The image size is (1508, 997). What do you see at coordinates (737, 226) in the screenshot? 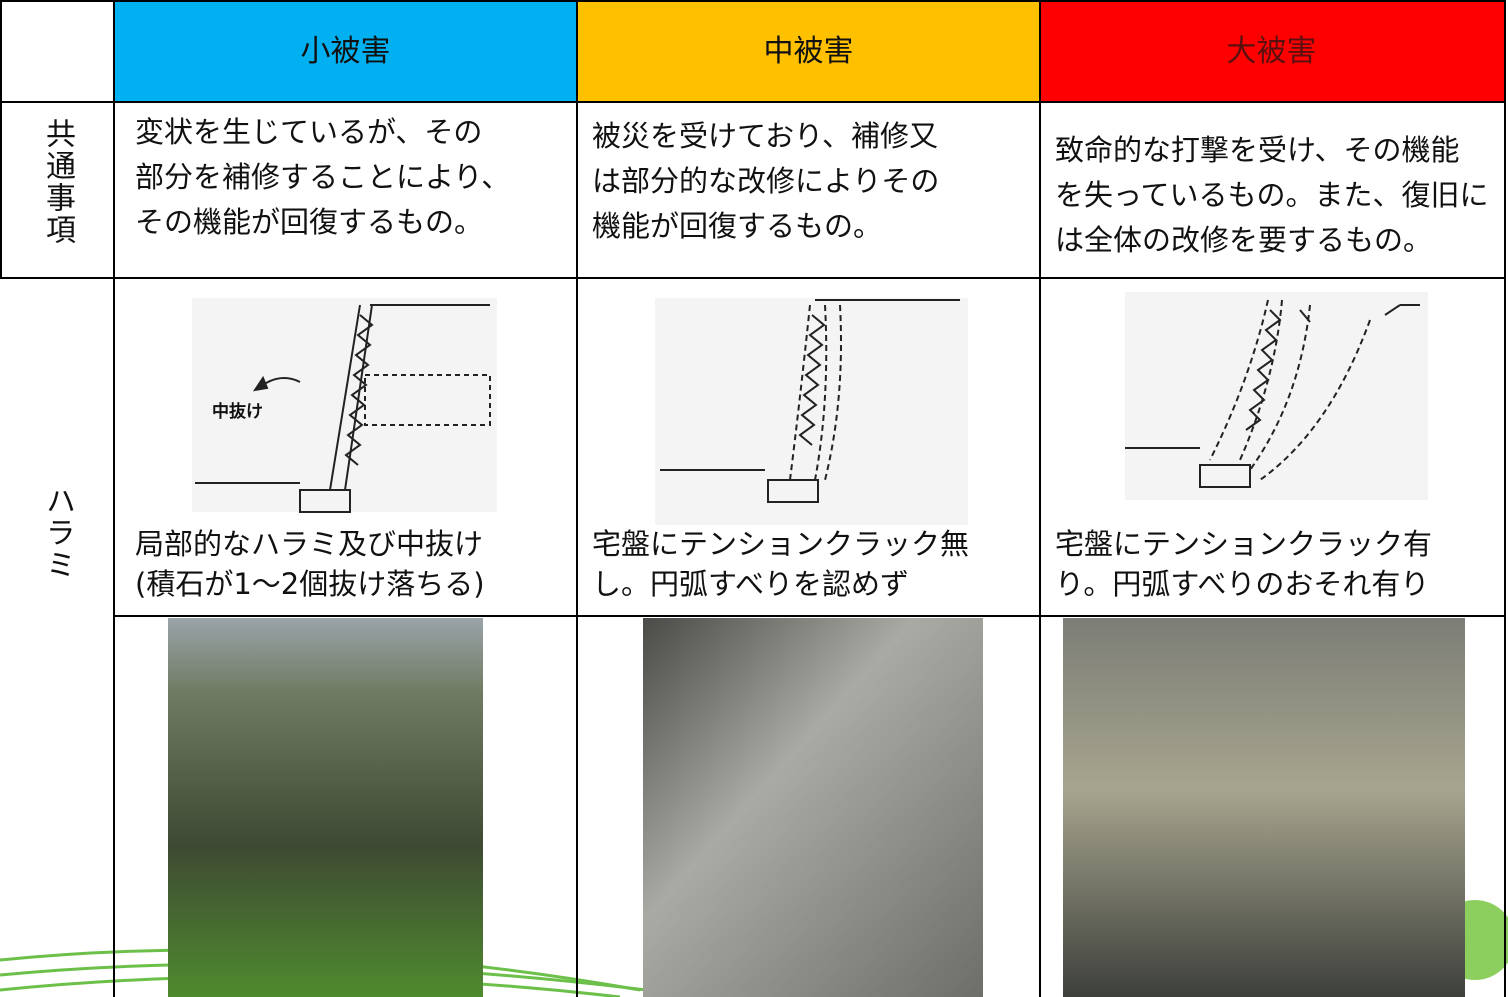
I see `cell-line: 機能が回復するもの。` at bounding box center [737, 226].